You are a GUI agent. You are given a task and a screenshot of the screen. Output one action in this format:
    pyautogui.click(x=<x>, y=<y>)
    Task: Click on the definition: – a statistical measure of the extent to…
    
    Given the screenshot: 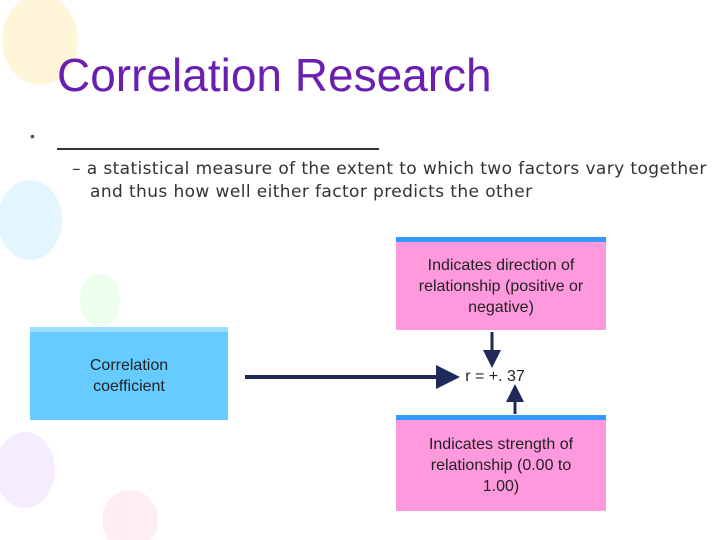 What is the action you would take?
    pyautogui.click(x=389, y=180)
    